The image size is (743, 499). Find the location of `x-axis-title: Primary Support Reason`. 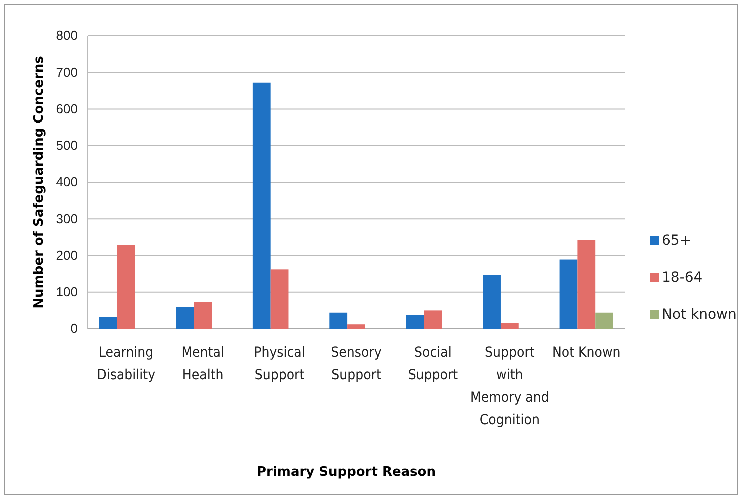

x-axis-title: Primary Support Reason is located at coordinates (346, 472).